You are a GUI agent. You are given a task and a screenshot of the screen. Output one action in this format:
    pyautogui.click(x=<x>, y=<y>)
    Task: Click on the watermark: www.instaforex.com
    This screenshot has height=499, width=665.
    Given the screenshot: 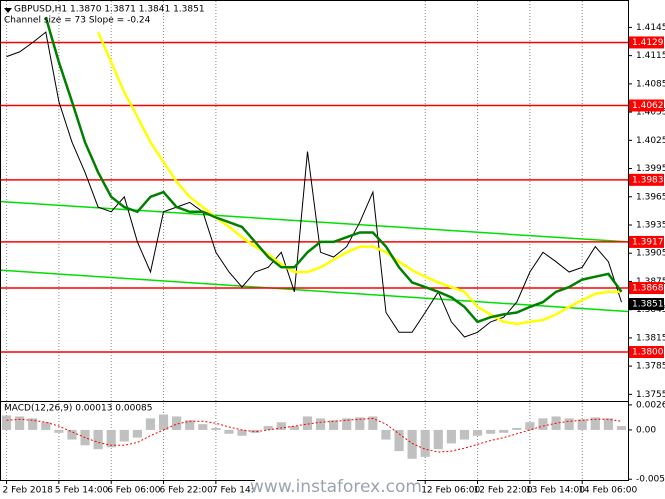 What is the action you would take?
    pyautogui.click(x=336, y=487)
    